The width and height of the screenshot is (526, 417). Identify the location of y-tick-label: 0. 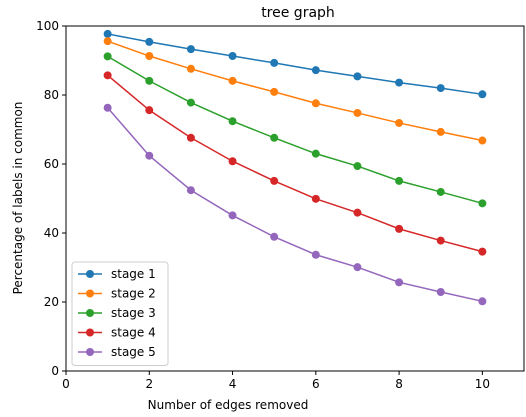
(55, 371).